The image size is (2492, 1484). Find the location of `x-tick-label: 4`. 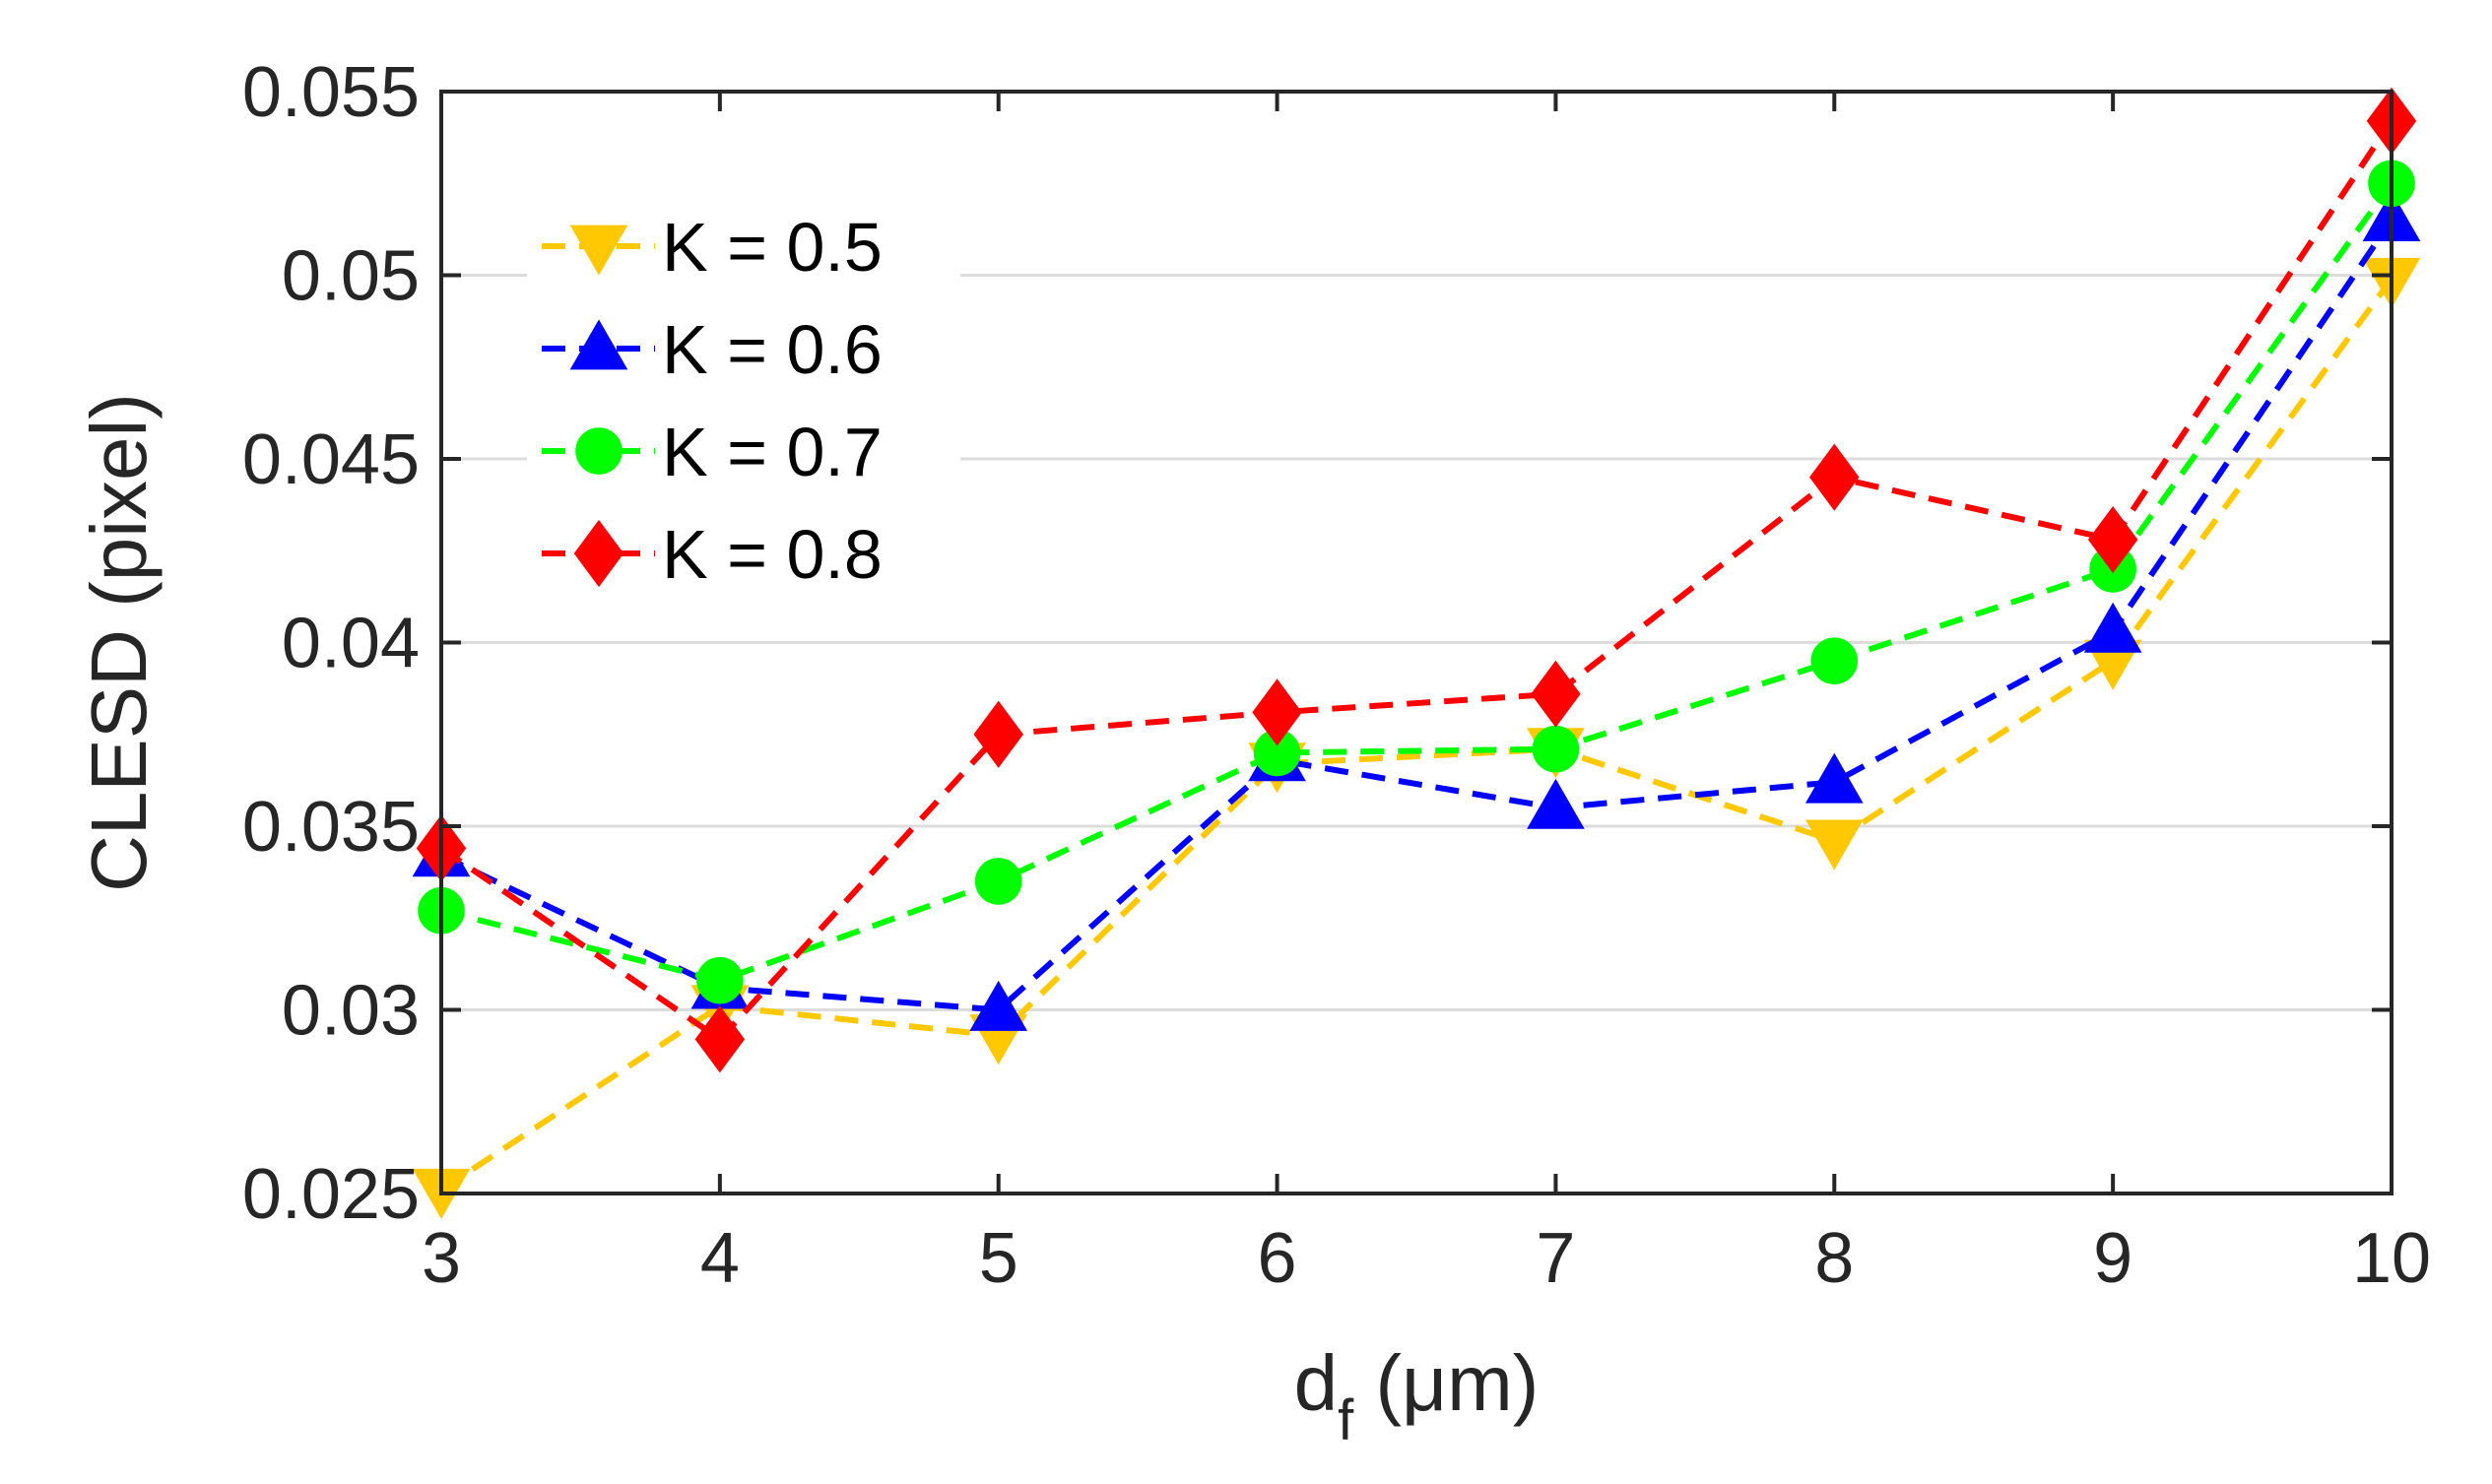

x-tick-label: 4 is located at coordinates (720, 1258).